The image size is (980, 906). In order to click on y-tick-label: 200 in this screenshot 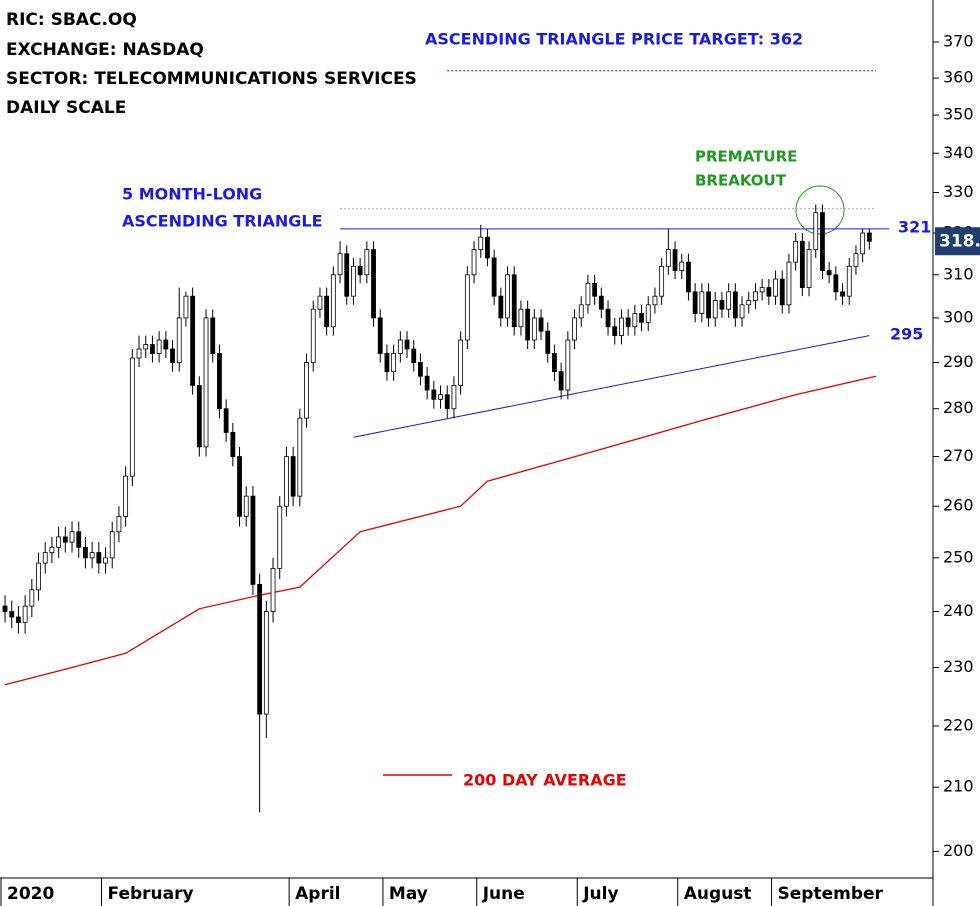, I will do `click(958, 850)`.